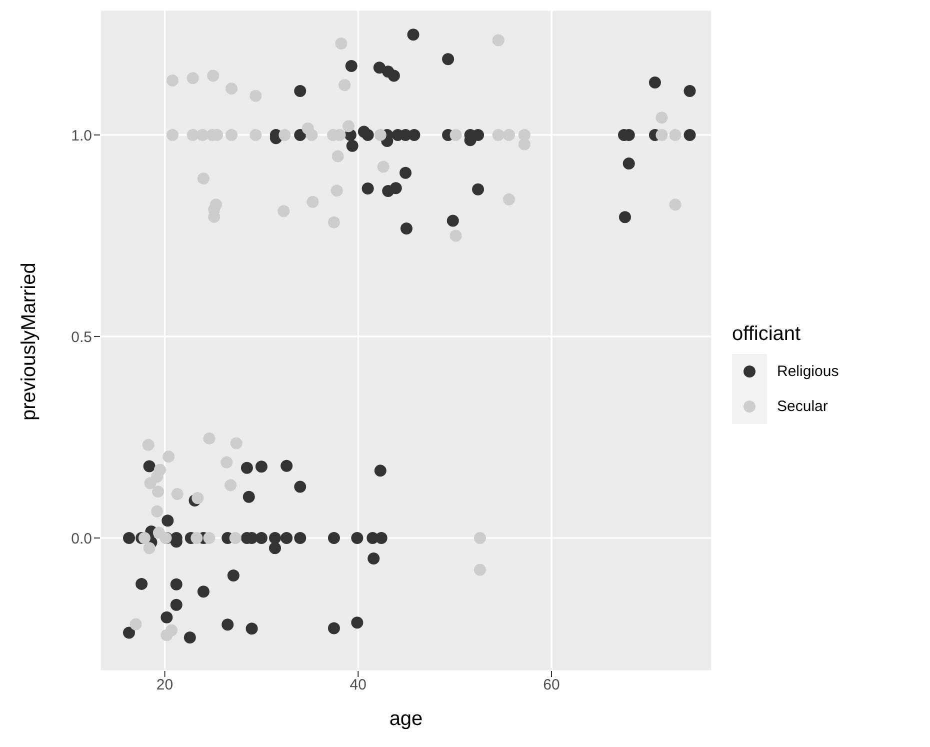 The image size is (930, 747). I want to click on y-tick-label: 1.0, so click(81, 135).